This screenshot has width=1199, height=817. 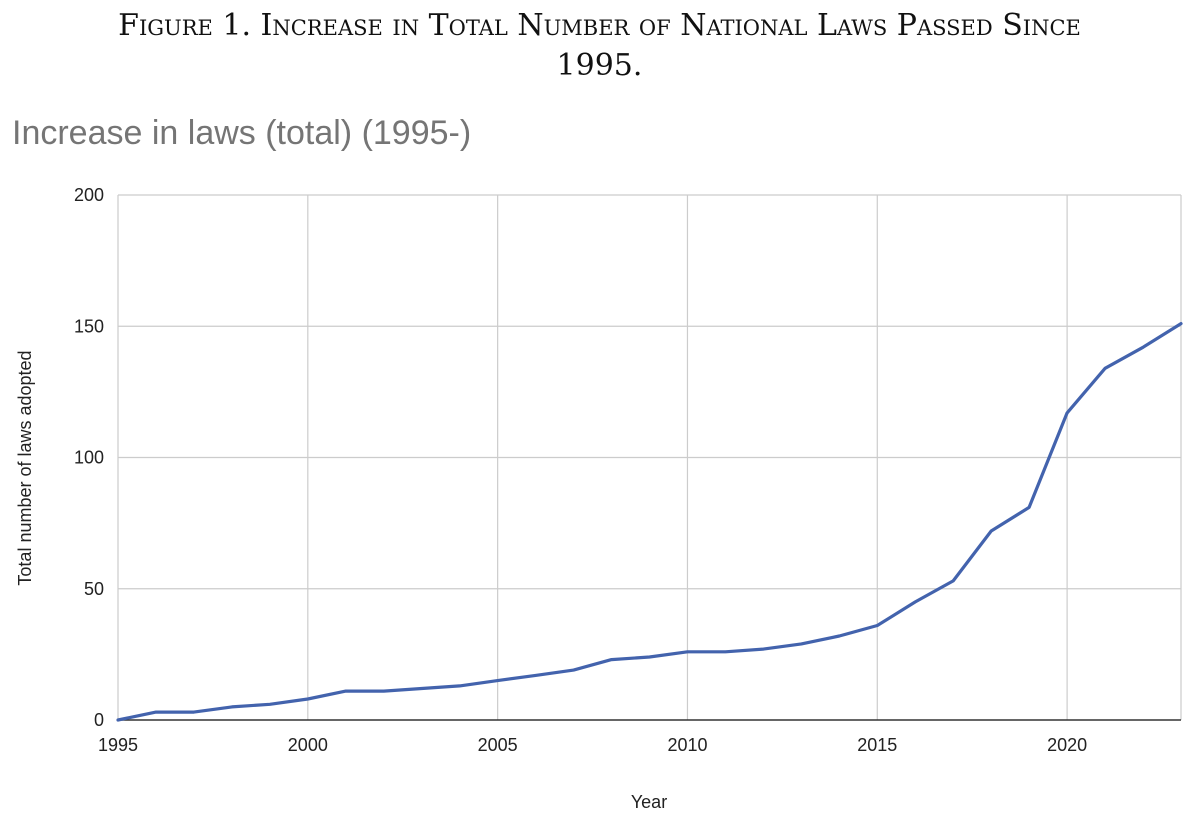 I want to click on x-tick-label-1995: 1995, so click(x=118, y=745).